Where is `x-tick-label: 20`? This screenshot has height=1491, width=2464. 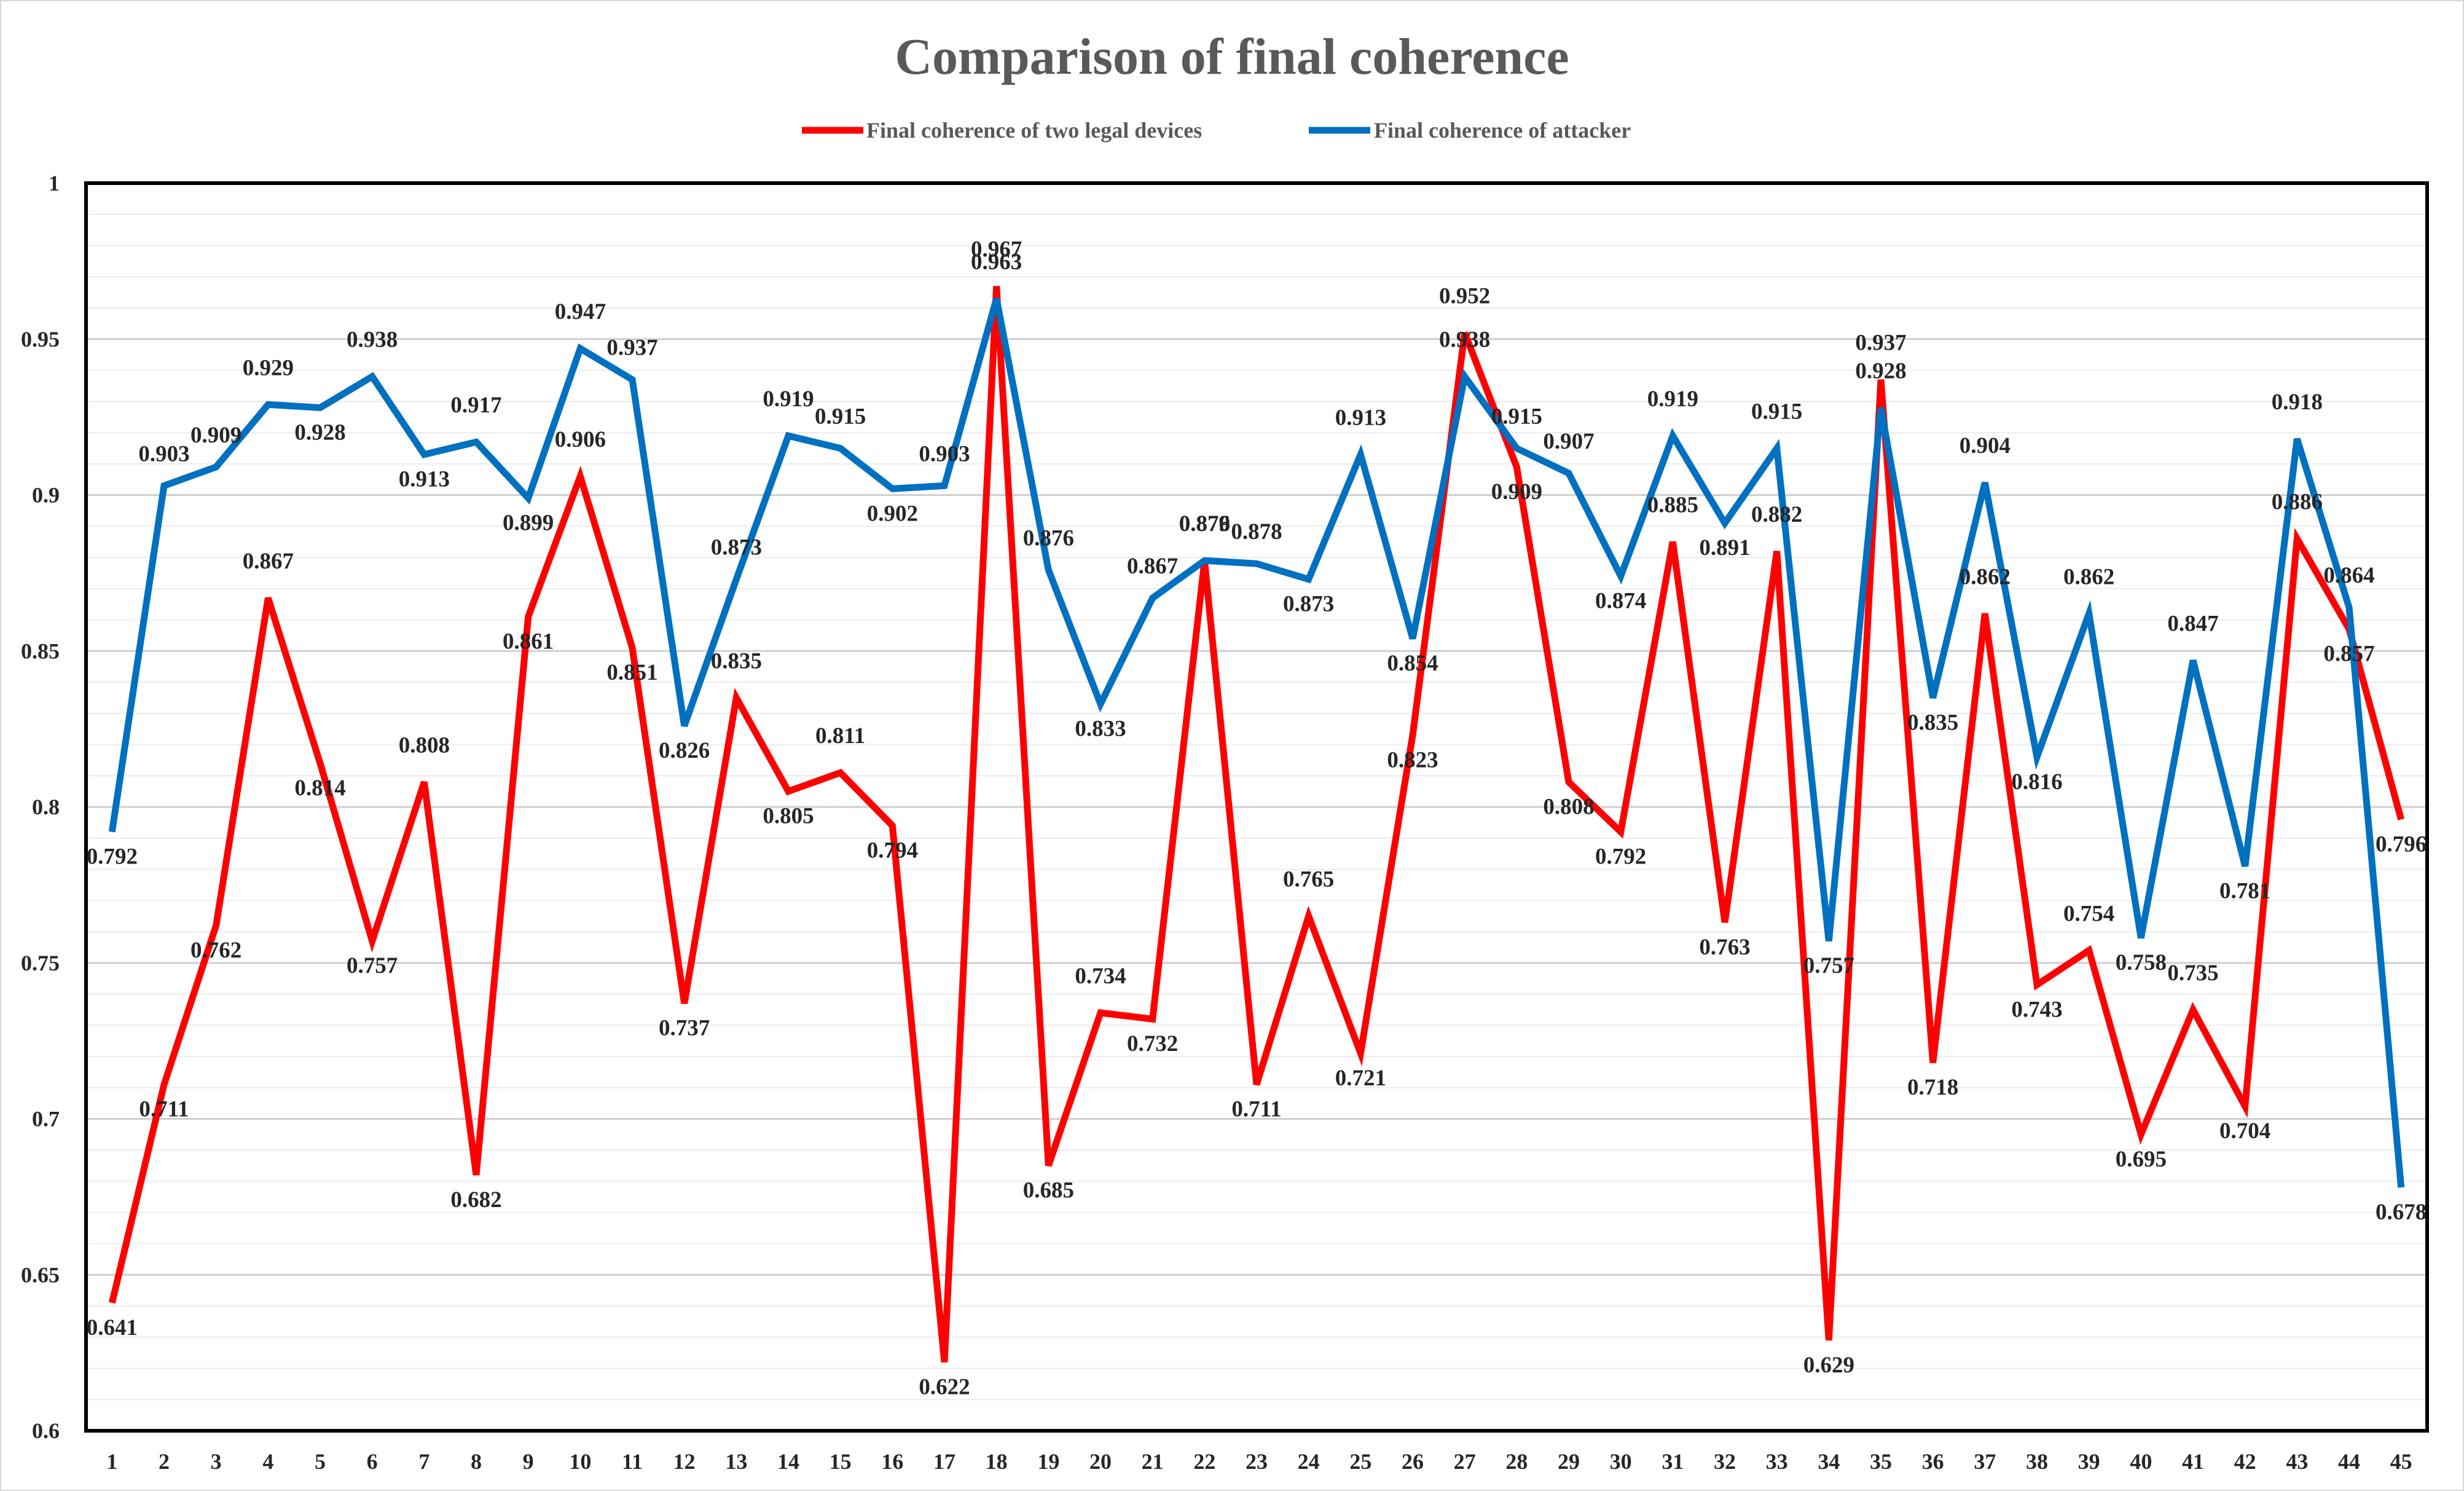
x-tick-label: 20 is located at coordinates (1100, 1461).